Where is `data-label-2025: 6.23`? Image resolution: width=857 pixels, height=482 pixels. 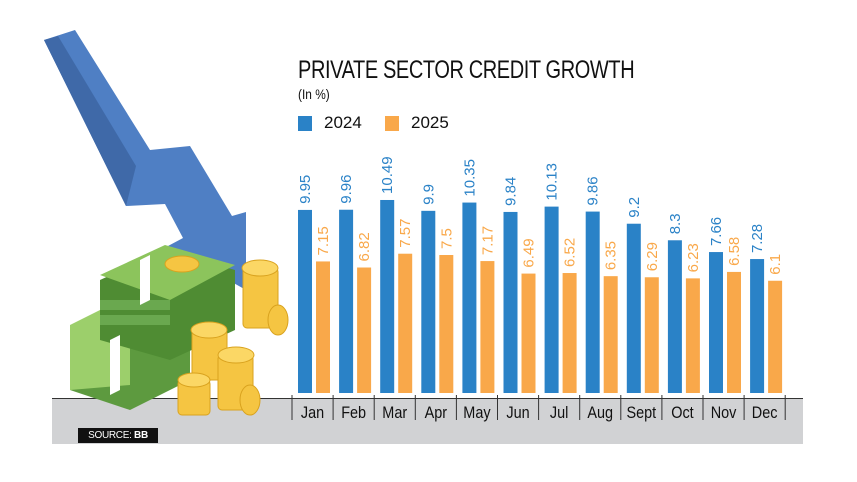
data-label-2025: 6.23 is located at coordinates (693, 257).